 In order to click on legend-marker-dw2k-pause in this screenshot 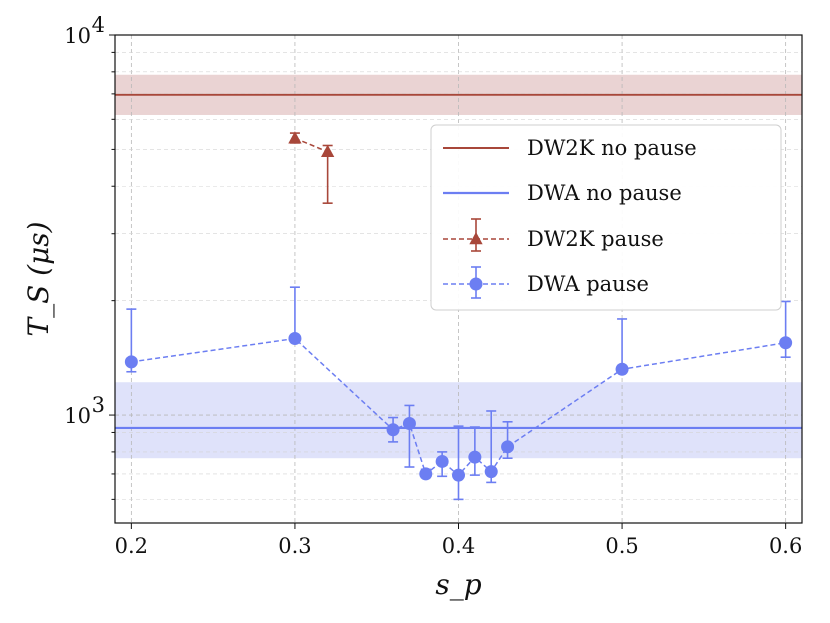, I will do `click(476, 238)`.